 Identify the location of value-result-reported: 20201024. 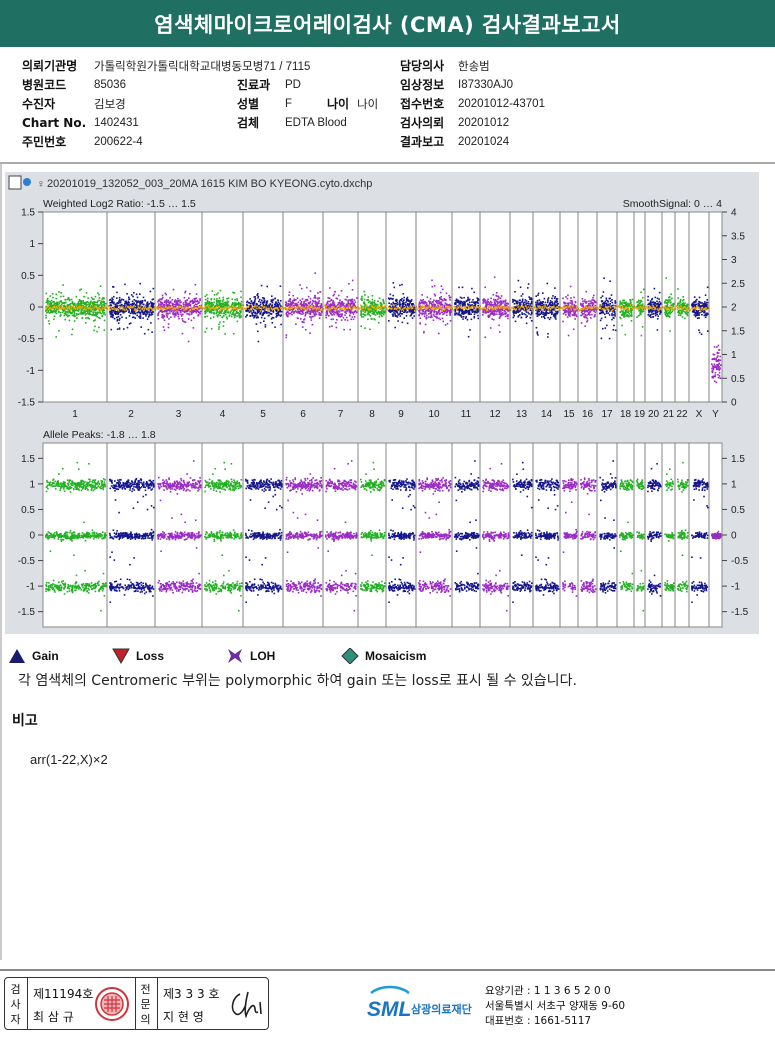
(484, 141).